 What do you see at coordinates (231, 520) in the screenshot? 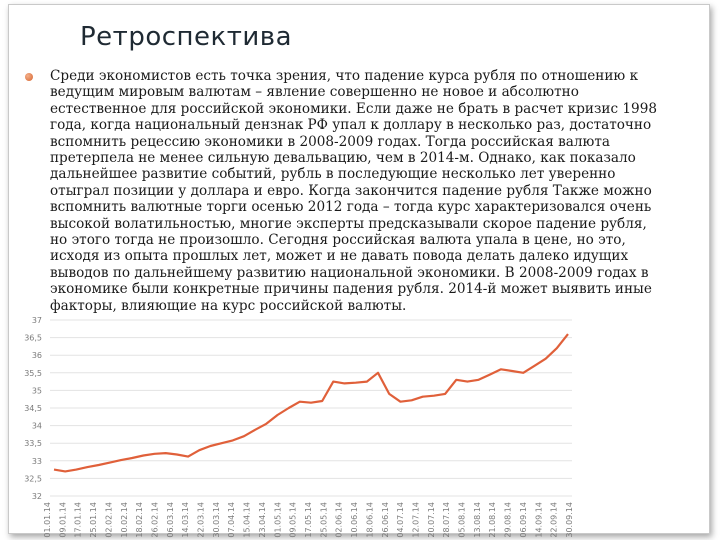
I see `x-tick-label: 07.04.14` at bounding box center [231, 520].